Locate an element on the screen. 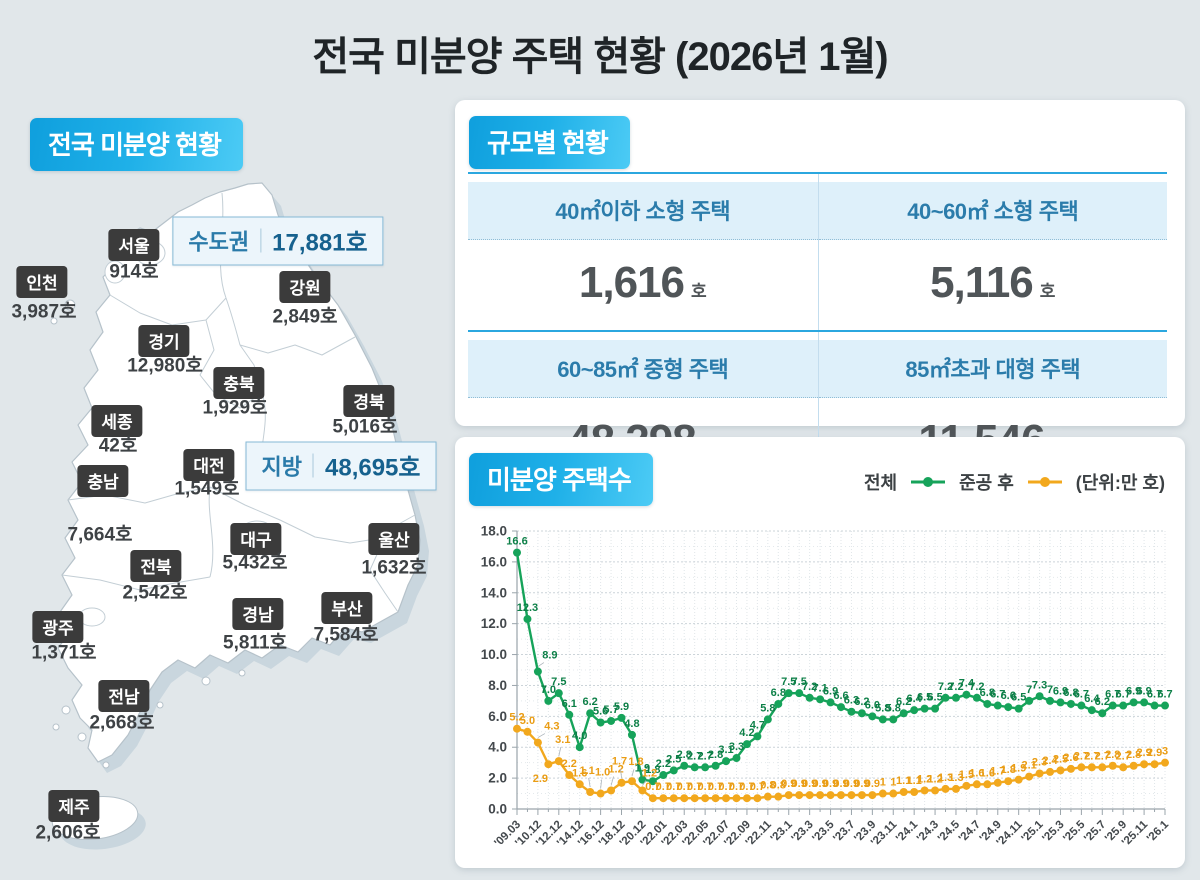 The image size is (1200, 880). svg-text: 6.6 is located at coordinates (1008, 696).